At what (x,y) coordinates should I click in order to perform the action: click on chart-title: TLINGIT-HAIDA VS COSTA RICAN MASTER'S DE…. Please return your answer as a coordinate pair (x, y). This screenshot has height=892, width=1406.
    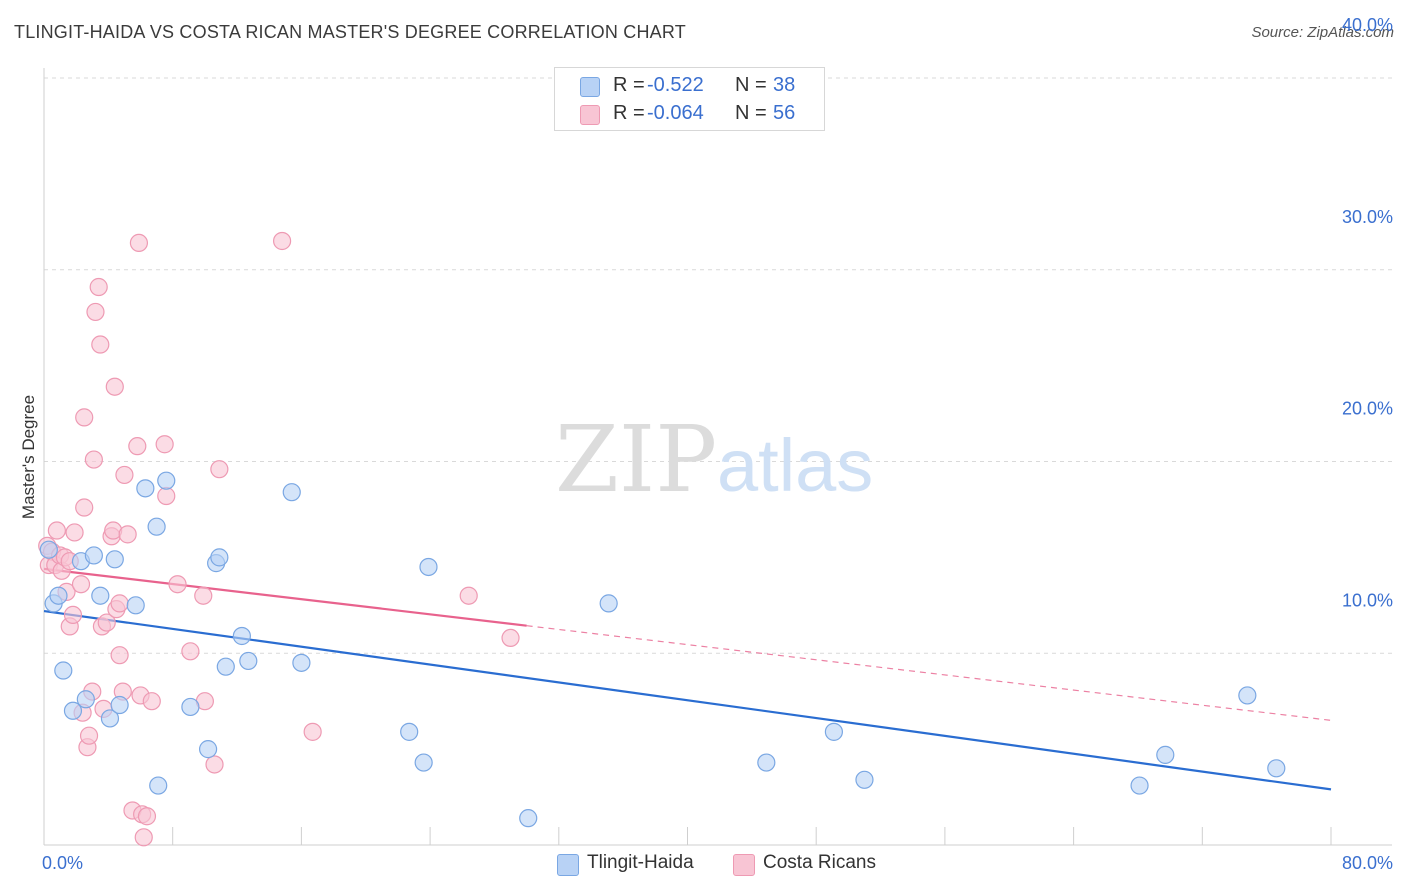
    Looking at the image, I should click on (350, 32).